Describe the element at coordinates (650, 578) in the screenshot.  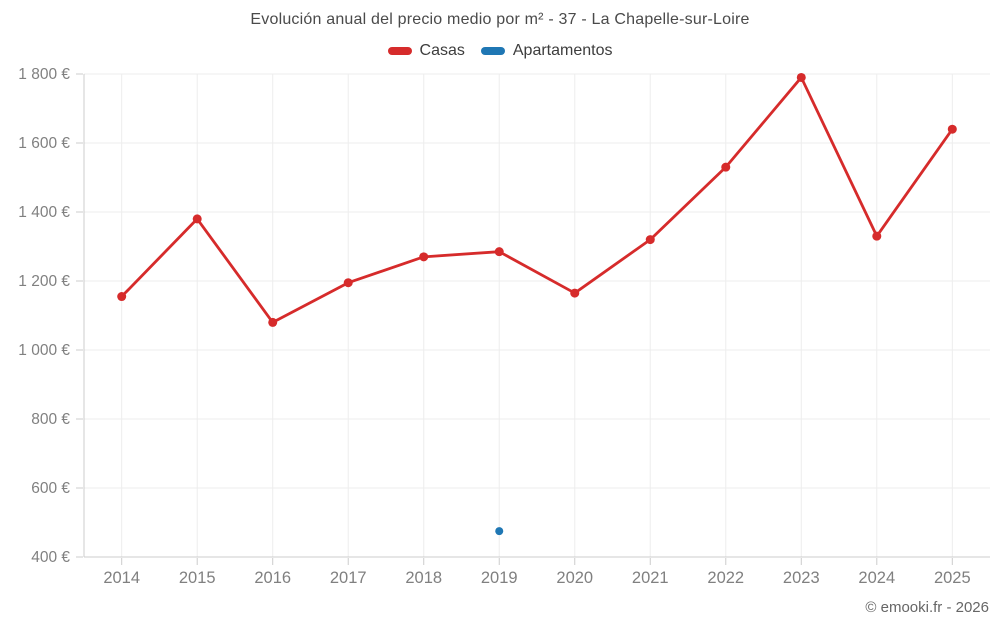
I see `x-tick-label: 2021` at that location.